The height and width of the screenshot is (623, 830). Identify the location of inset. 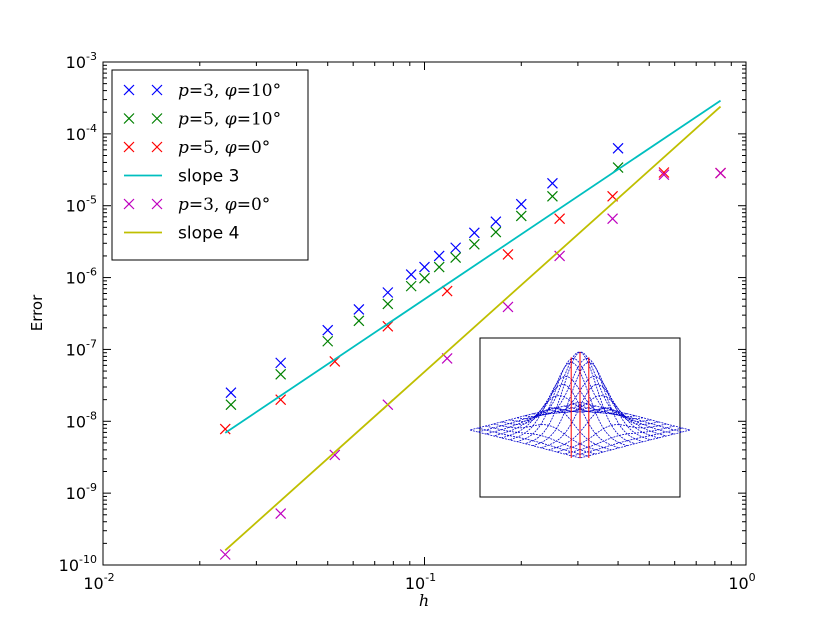
(580, 417).